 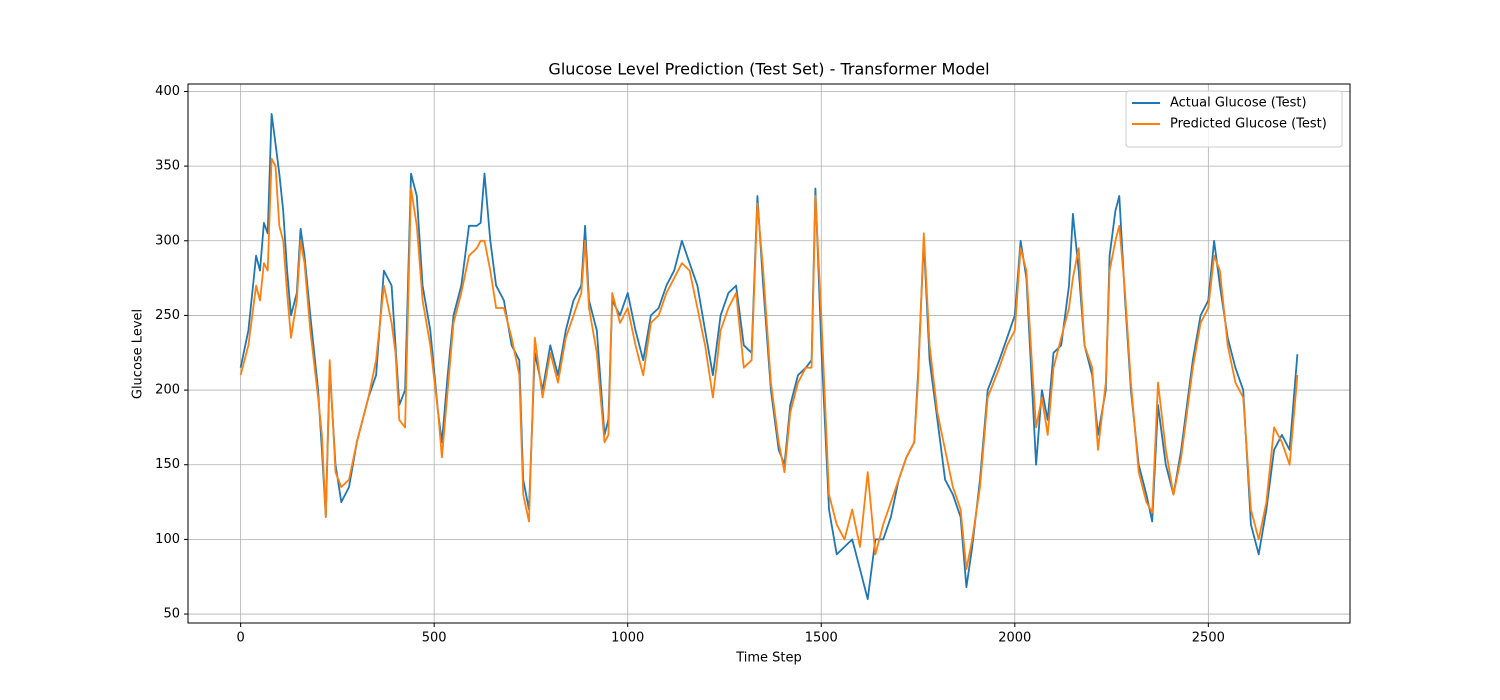 I want to click on y-tick-label: 100, so click(x=167, y=539).